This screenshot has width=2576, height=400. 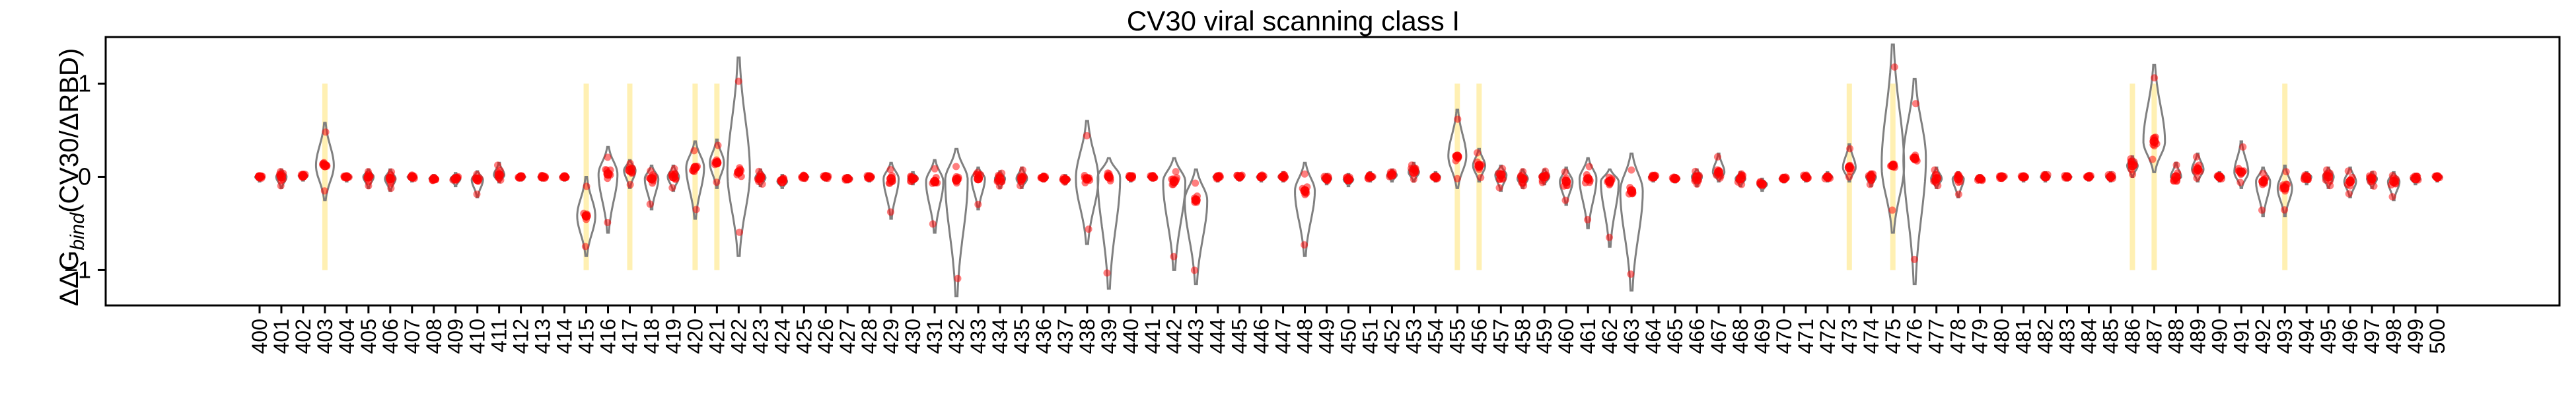 What do you see at coordinates (2285, 336) in the screenshot?
I see `x-tick-label: 493` at bounding box center [2285, 336].